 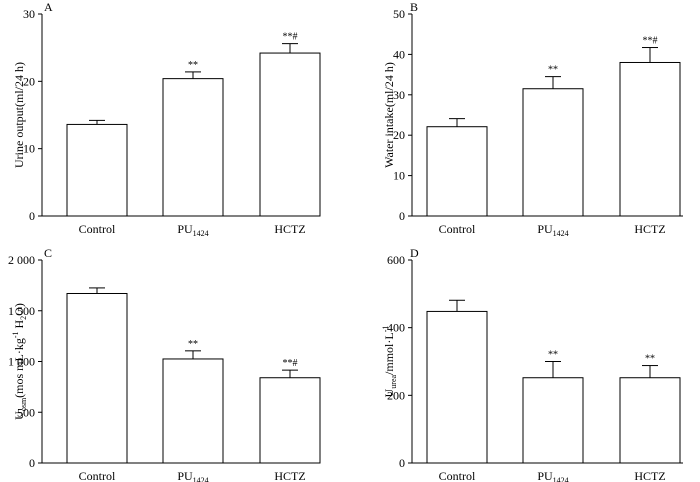 What do you see at coordinates (26, 412) in the screenshot?
I see `y-tick-label: 500` at bounding box center [26, 412].